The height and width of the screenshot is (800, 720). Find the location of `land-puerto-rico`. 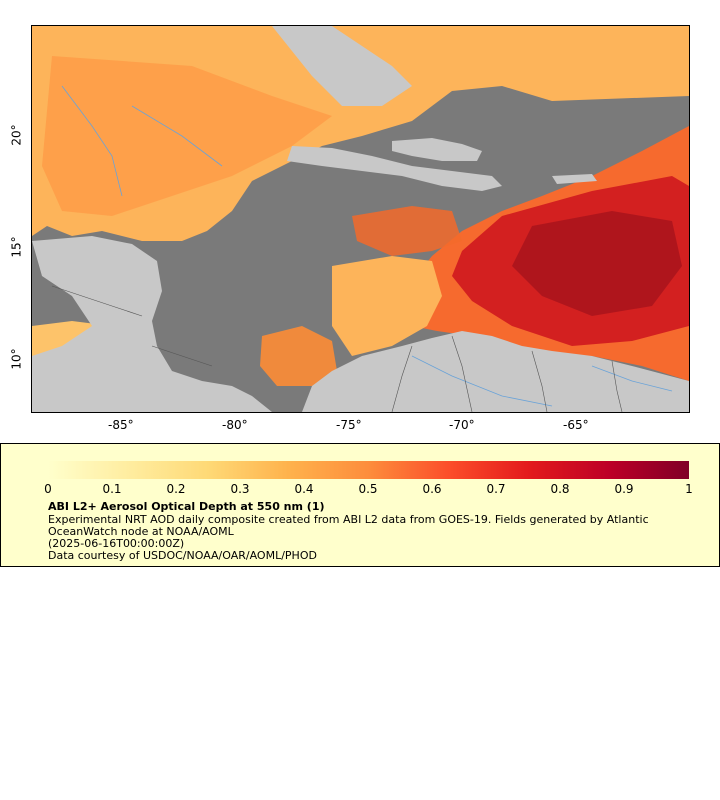

land-puerto-rico is located at coordinates (574, 179).